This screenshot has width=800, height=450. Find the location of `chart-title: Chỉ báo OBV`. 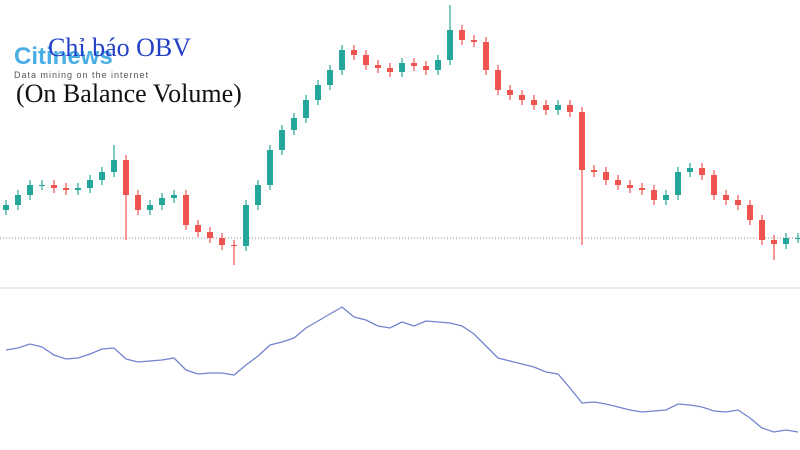

chart-title: Chỉ báo OBV is located at coordinates (119, 47).